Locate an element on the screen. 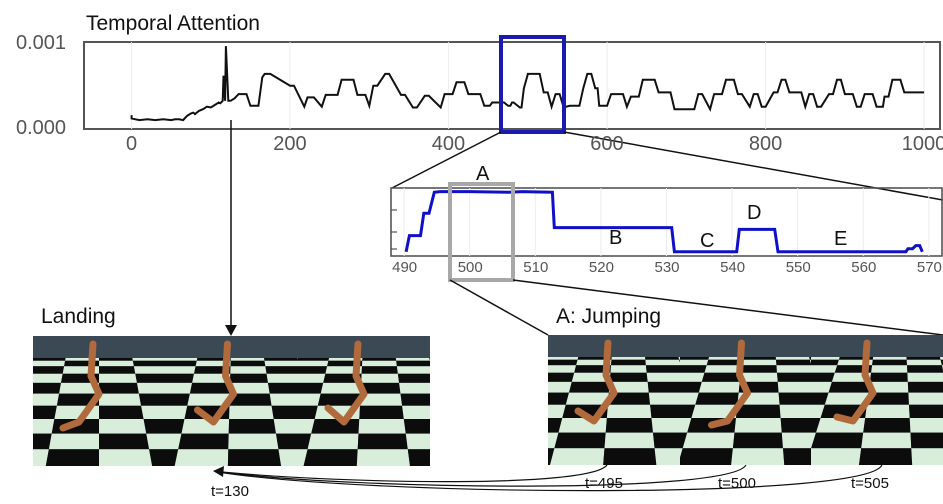 This screenshot has width=943, height=504. main-x-tick-1000: 1000 is located at coordinates (922, 144).